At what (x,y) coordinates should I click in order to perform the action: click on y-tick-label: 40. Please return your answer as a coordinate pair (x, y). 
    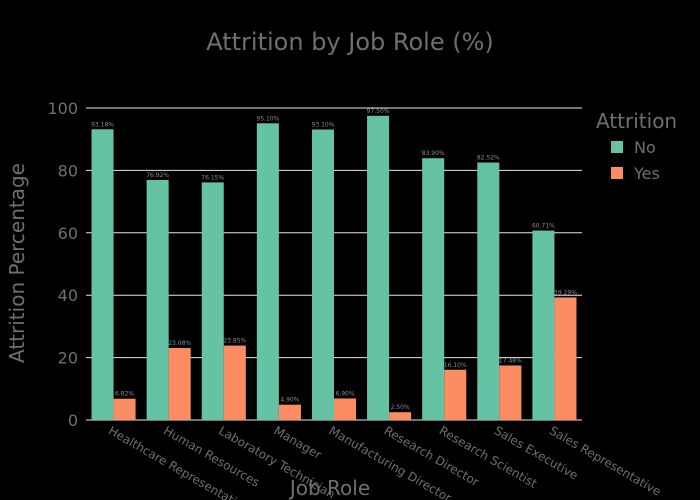
    Looking at the image, I should click on (68, 295).